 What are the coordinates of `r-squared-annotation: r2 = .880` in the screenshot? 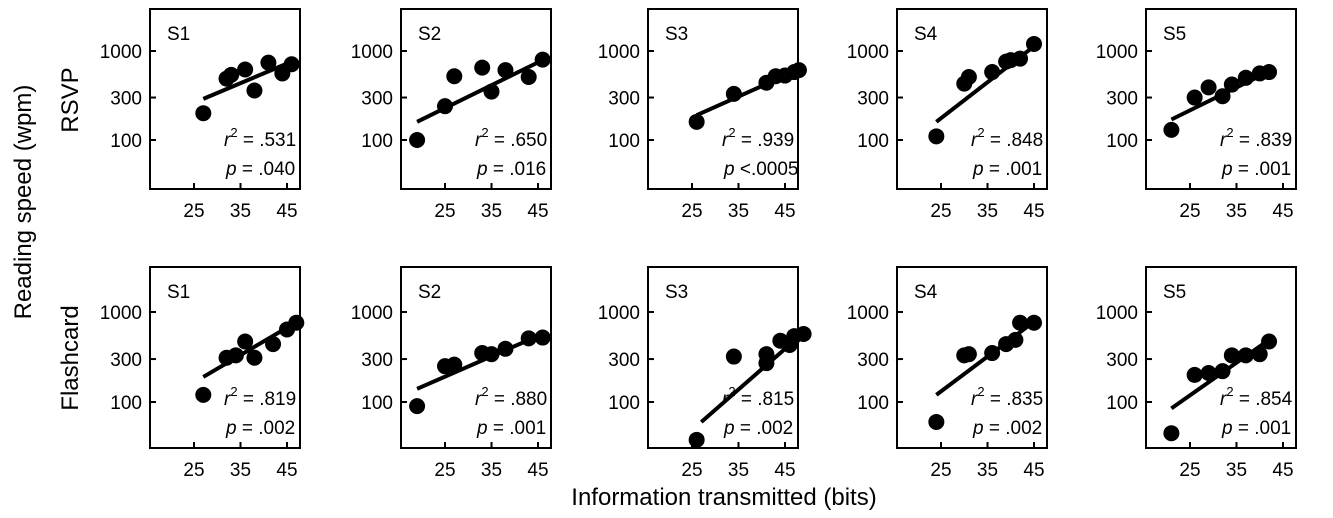 It's located at (511, 397).